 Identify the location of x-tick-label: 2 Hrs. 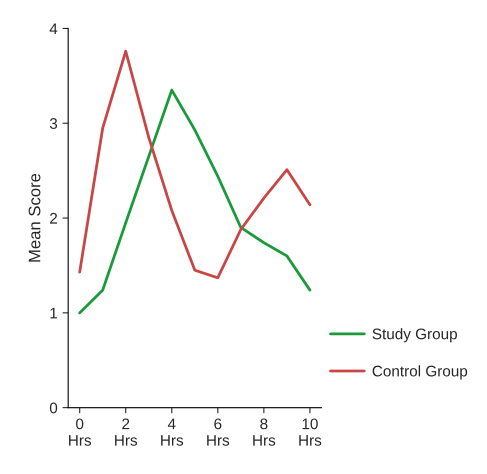
(126, 432).